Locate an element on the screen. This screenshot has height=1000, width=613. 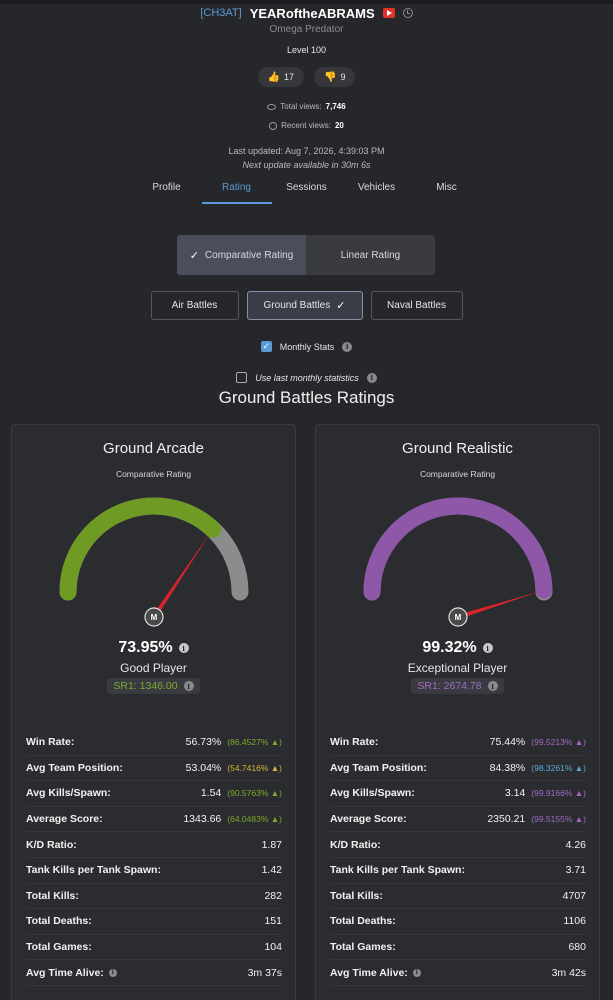
like-count: 17 is located at coordinates (288, 77).